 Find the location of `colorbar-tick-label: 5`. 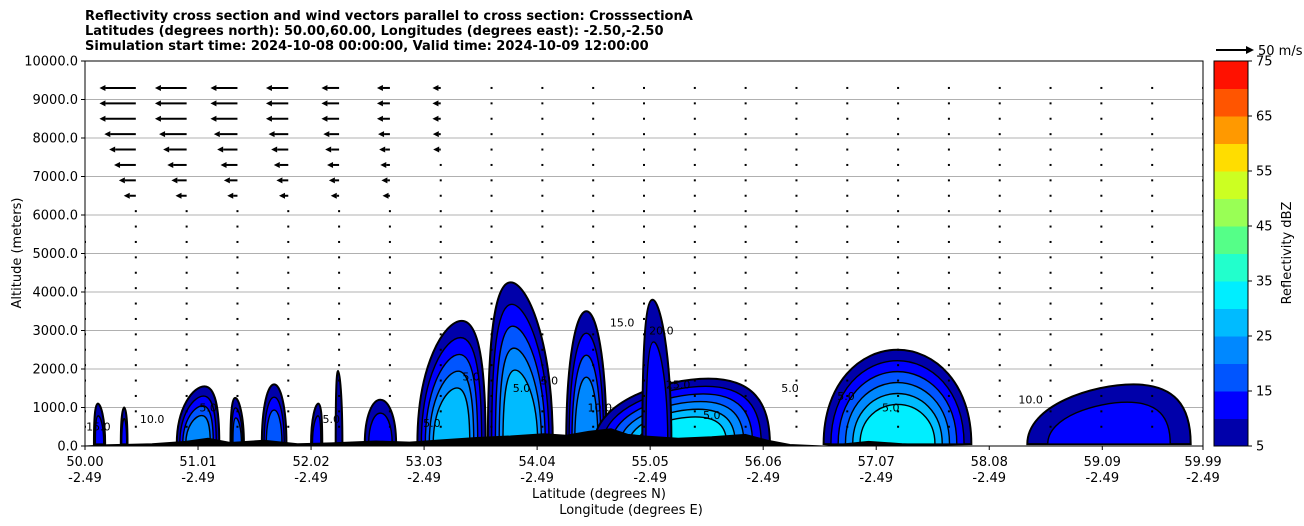

colorbar-tick-label: 5 is located at coordinates (1260, 447).